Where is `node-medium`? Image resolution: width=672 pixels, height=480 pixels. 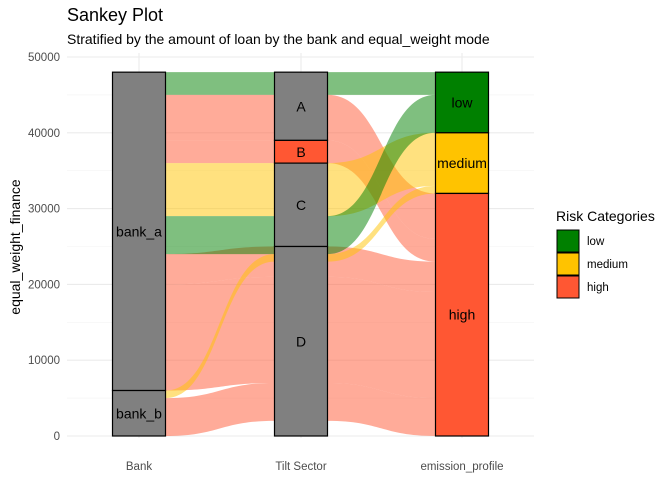 node-medium is located at coordinates (462, 163).